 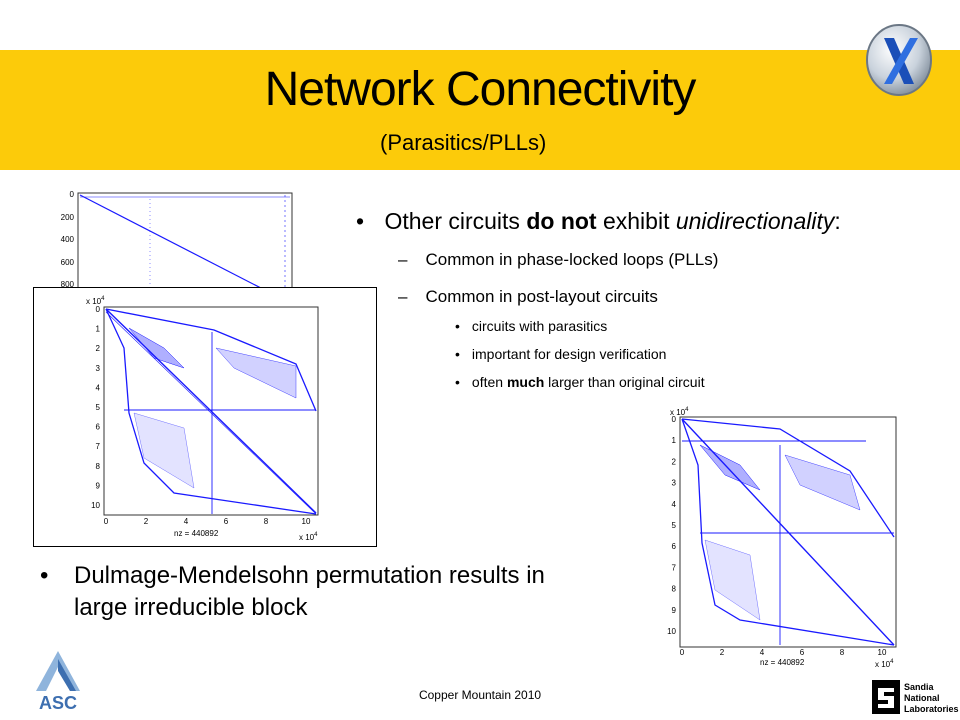 What do you see at coordinates (884, 664) in the screenshot?
I see `right-exp-x: x 104` at bounding box center [884, 664].